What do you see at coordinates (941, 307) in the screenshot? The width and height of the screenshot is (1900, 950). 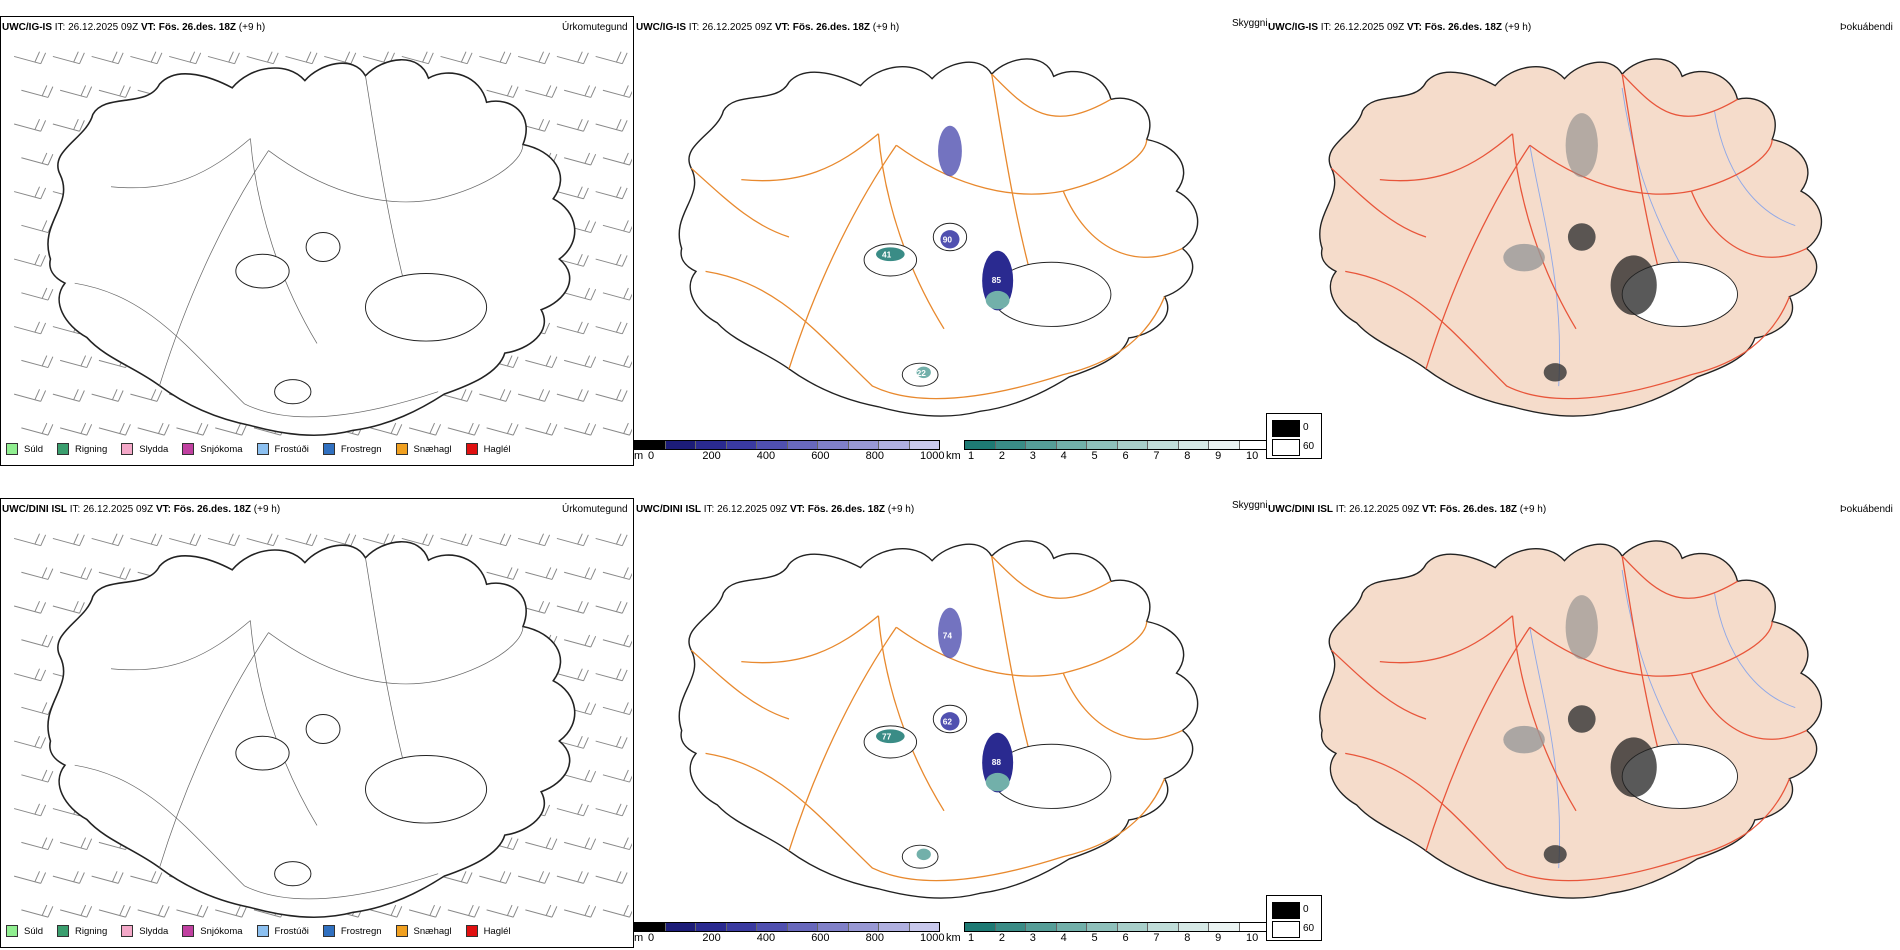 I see `peak-labels: 85 90 41 22` at bounding box center [941, 307].